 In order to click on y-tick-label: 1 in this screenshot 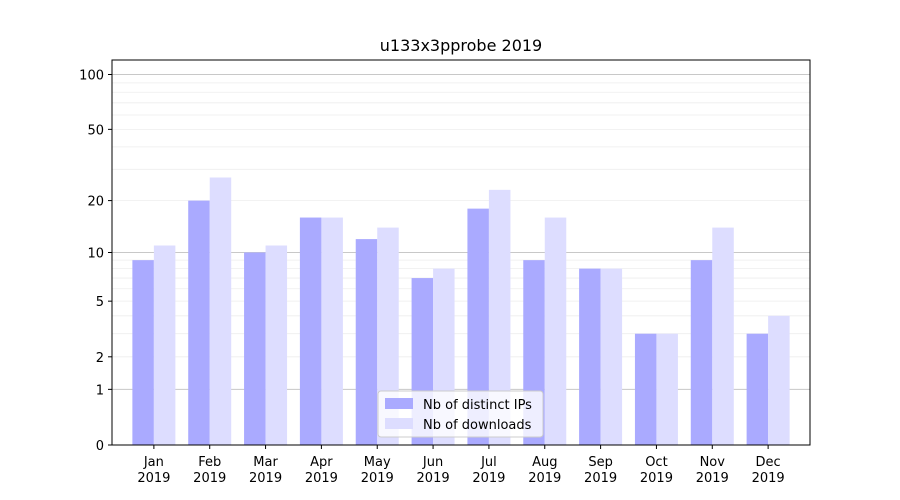, I will do `click(100, 390)`.